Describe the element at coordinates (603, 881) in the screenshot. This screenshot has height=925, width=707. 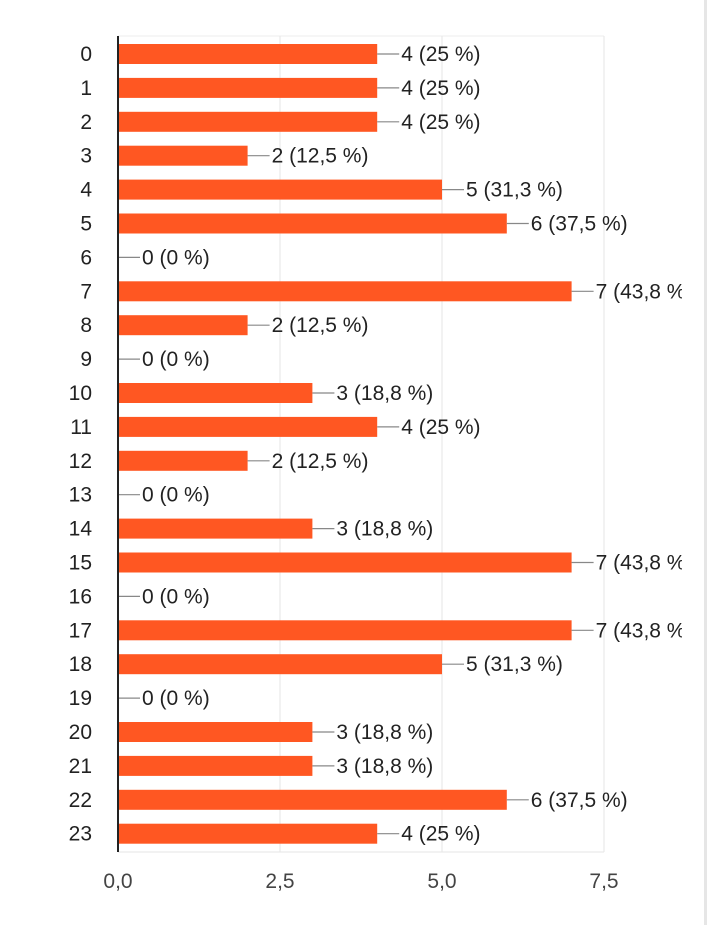
I see `x-tick-label: 7,5` at that location.